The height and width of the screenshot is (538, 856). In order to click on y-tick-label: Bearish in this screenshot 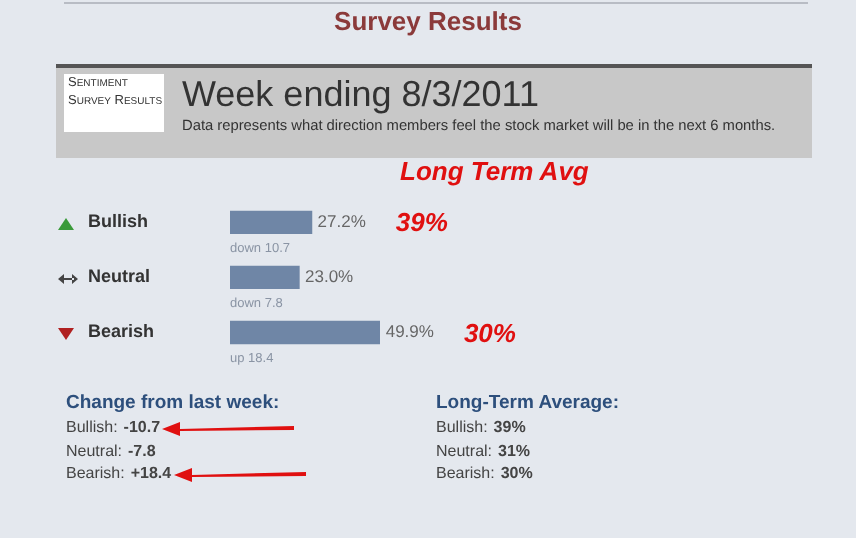, I will do `click(121, 331)`.